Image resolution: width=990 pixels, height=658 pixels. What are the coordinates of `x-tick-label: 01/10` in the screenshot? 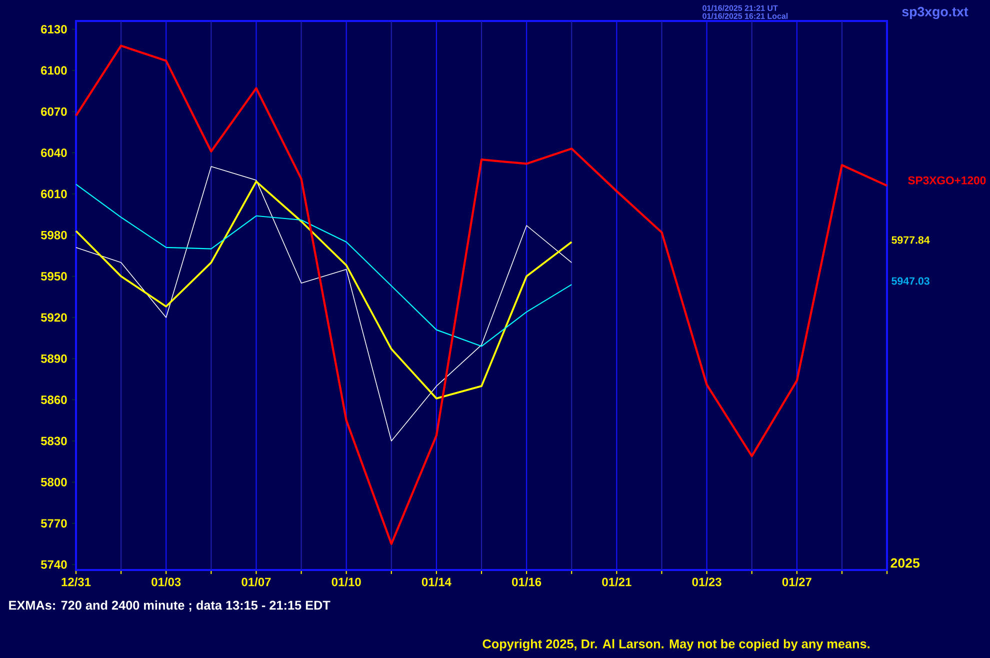 It's located at (346, 581).